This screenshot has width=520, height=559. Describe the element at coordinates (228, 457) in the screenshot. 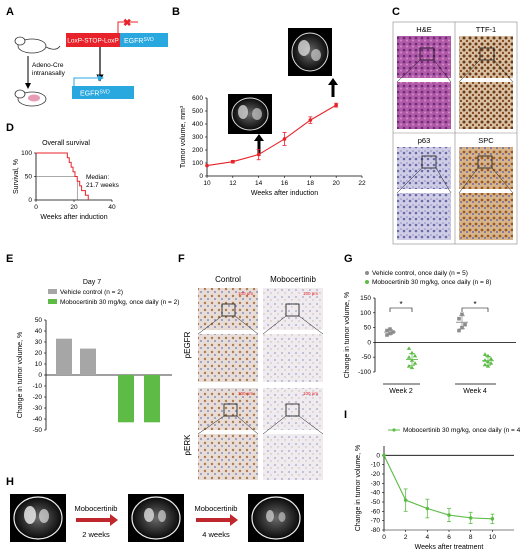

I see `perk-control-zoom` at that location.